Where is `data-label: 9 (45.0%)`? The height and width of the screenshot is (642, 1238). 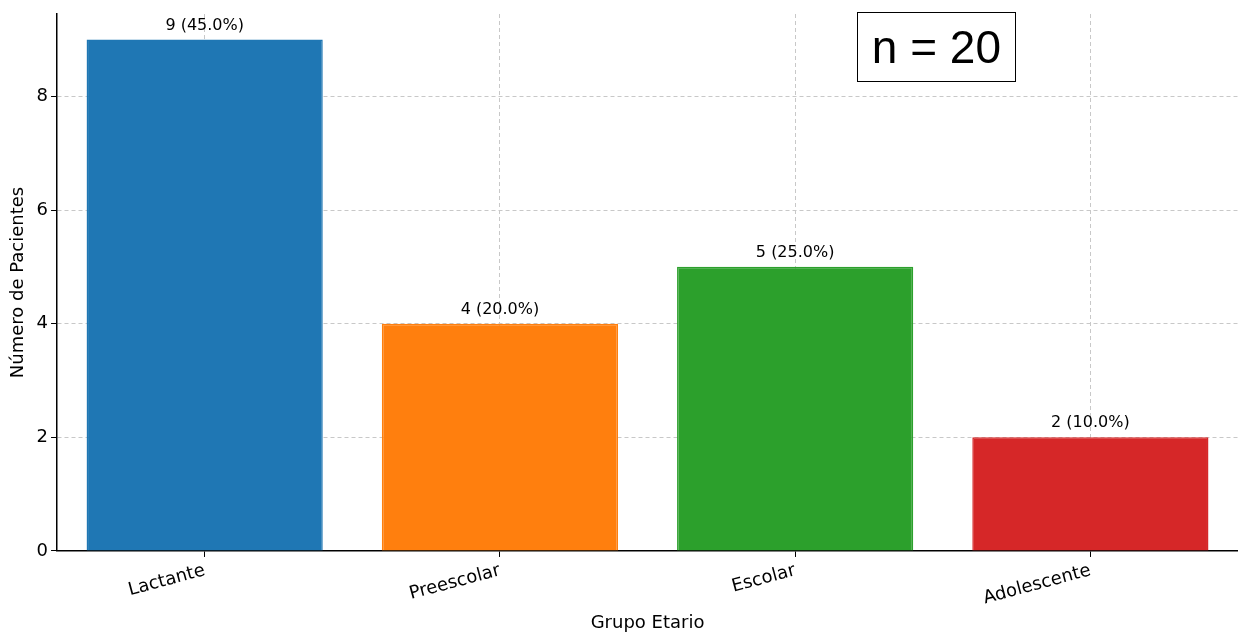
data-label: 9 (45.0%) is located at coordinates (204, 24).